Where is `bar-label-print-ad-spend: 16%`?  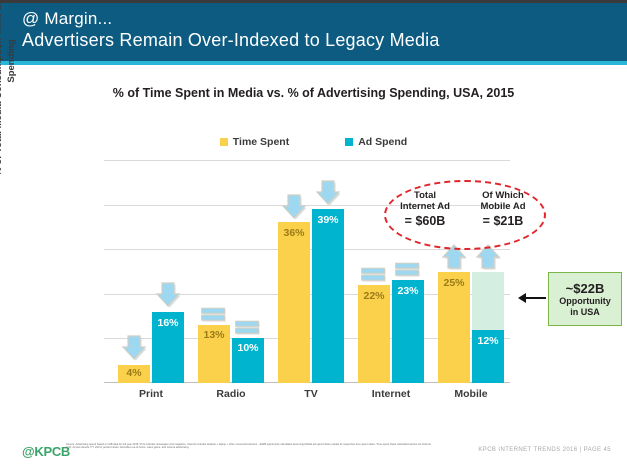 bar-label-print-ad-spend: 16% is located at coordinates (168, 322).